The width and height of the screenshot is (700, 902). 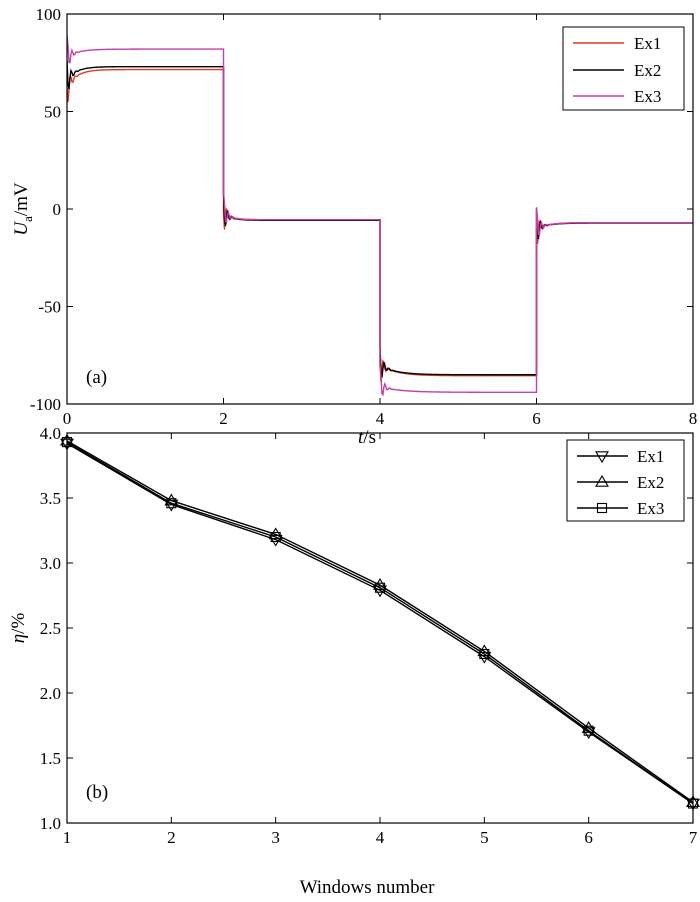 I want to click on chart-b-x-tick-label: 4, so click(x=380, y=837).